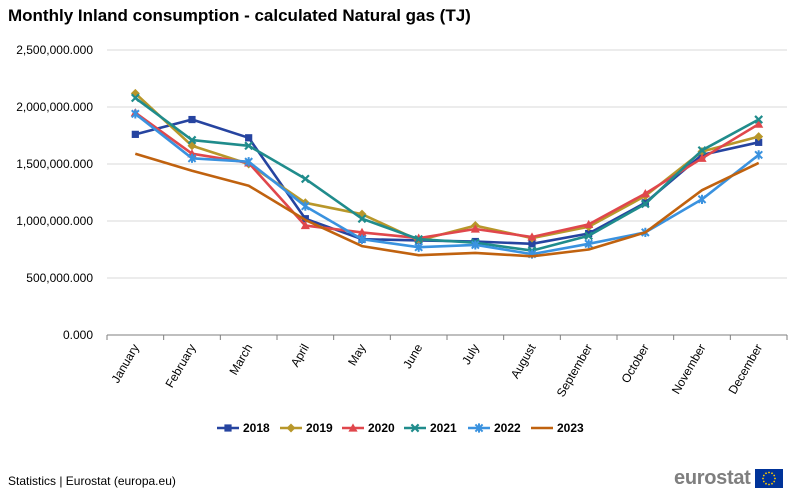 The width and height of the screenshot is (800, 494). I want to click on legend-item-2023: 2023, so click(557, 428).